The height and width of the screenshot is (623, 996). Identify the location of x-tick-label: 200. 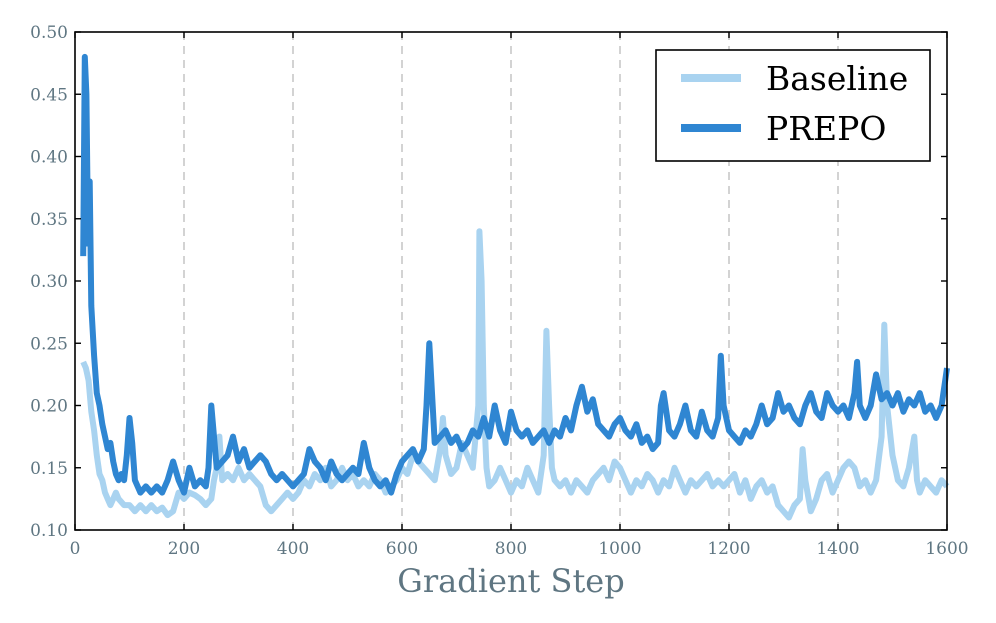
(184, 549).